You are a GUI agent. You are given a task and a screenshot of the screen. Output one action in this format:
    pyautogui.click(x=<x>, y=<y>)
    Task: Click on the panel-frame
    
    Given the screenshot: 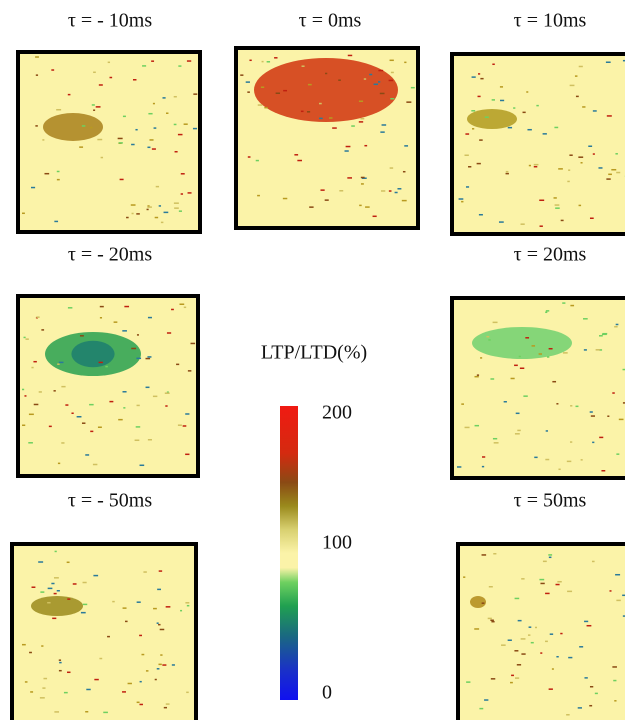 What is the action you would take?
    pyautogui.click(x=104, y=631)
    